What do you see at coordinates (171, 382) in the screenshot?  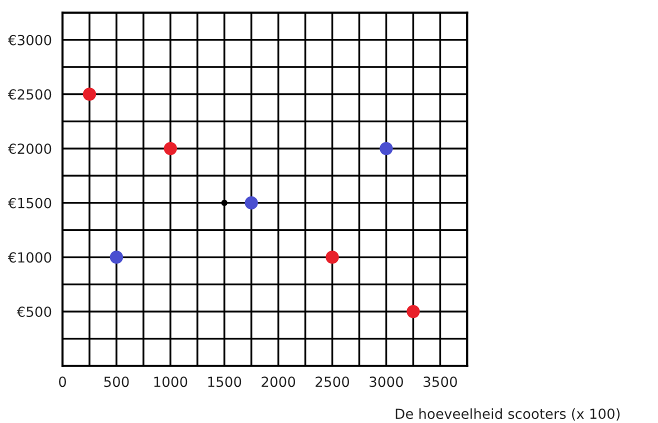 I see `x-tick-label: 1000` at bounding box center [171, 382].